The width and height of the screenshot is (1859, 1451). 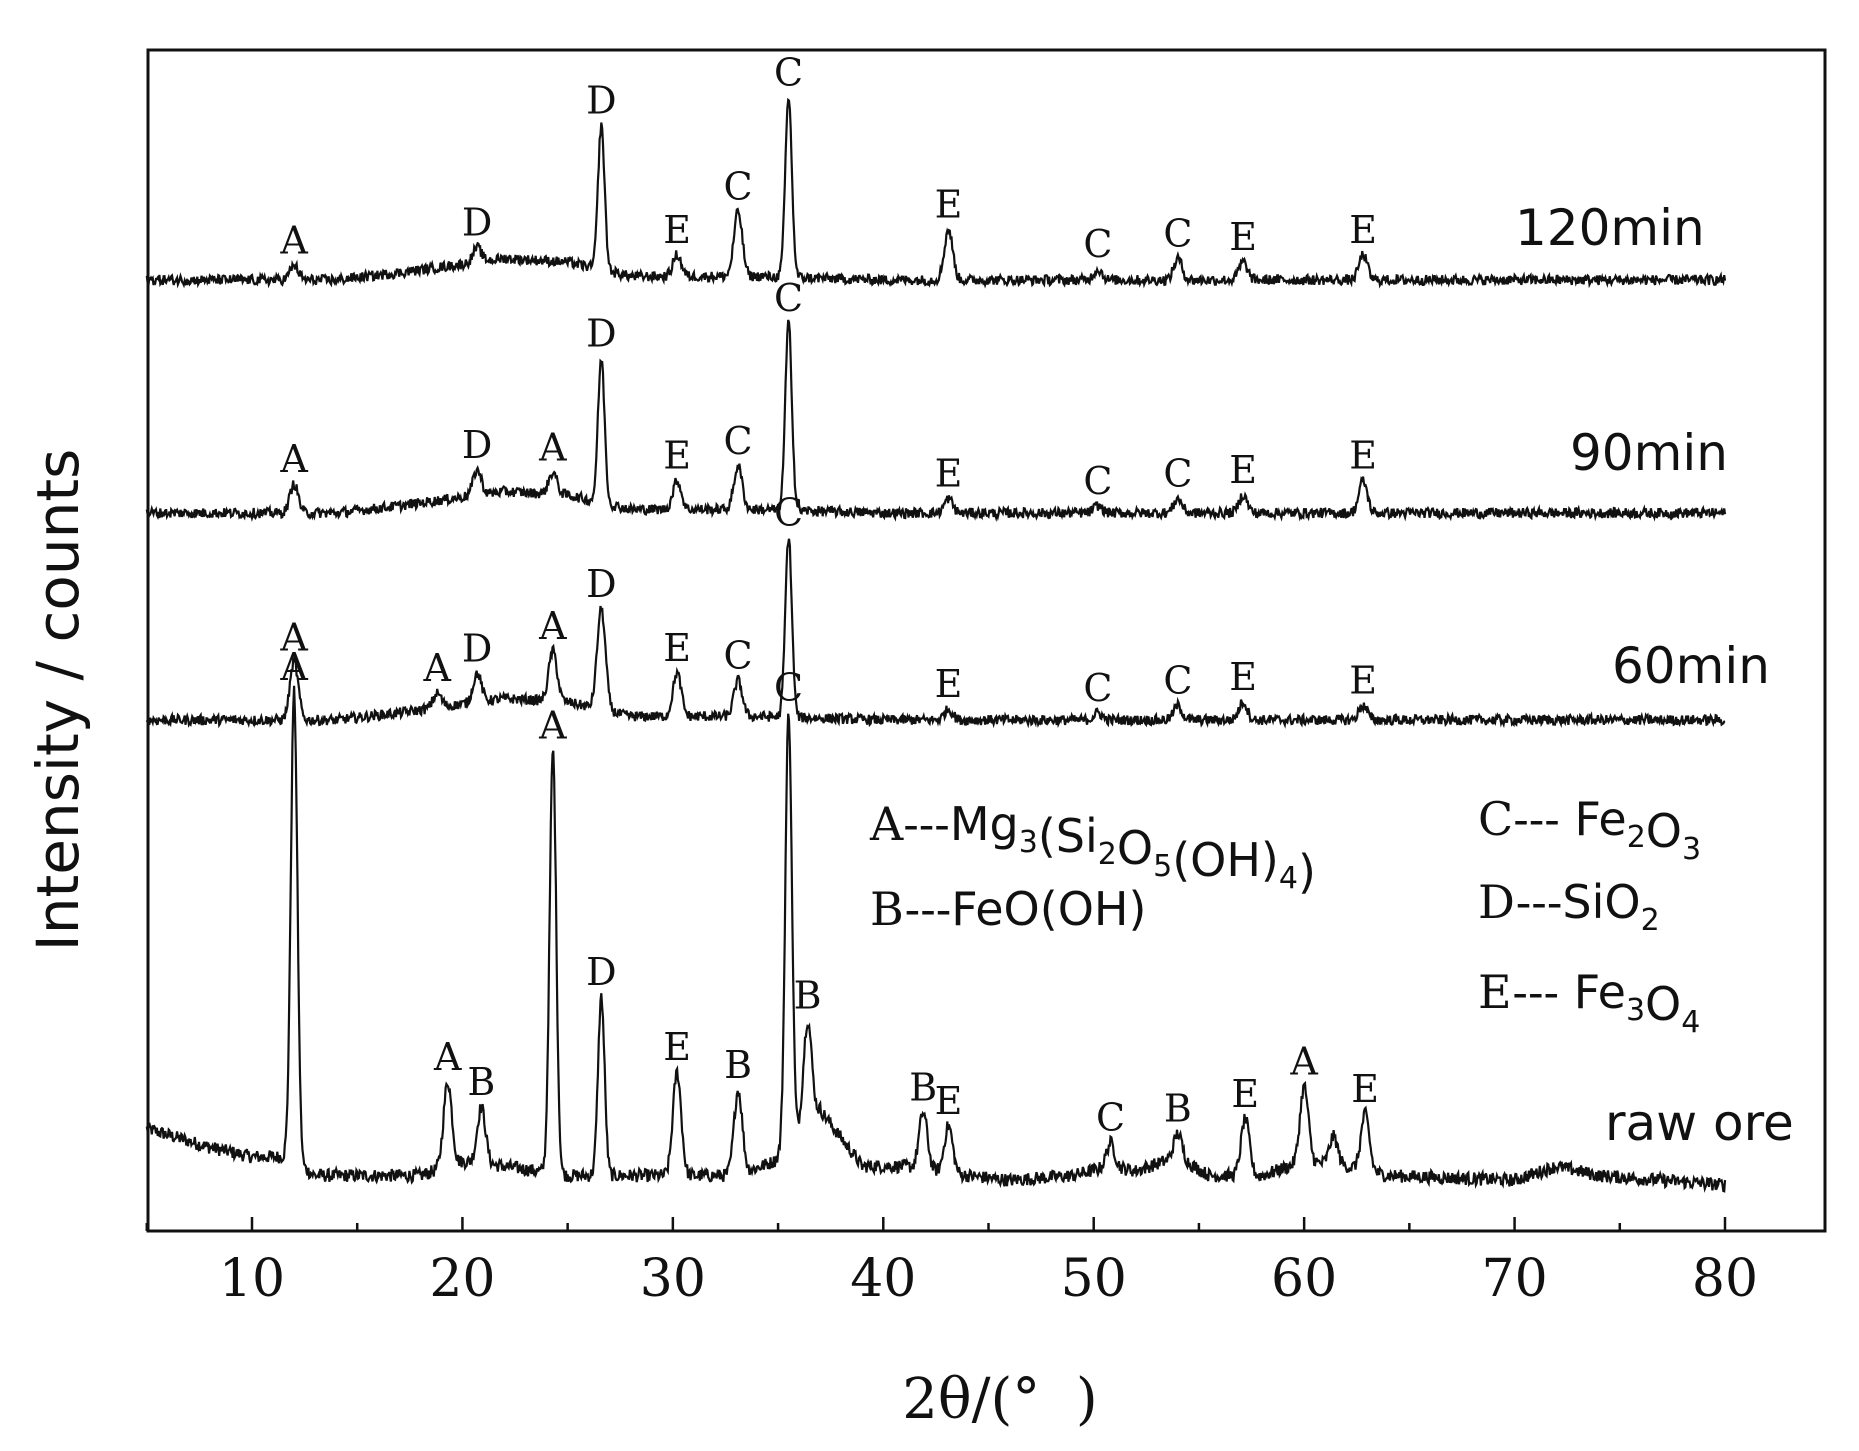 I want to click on peak-label-raw-ore-16: E, so click(x=1365, y=1089).